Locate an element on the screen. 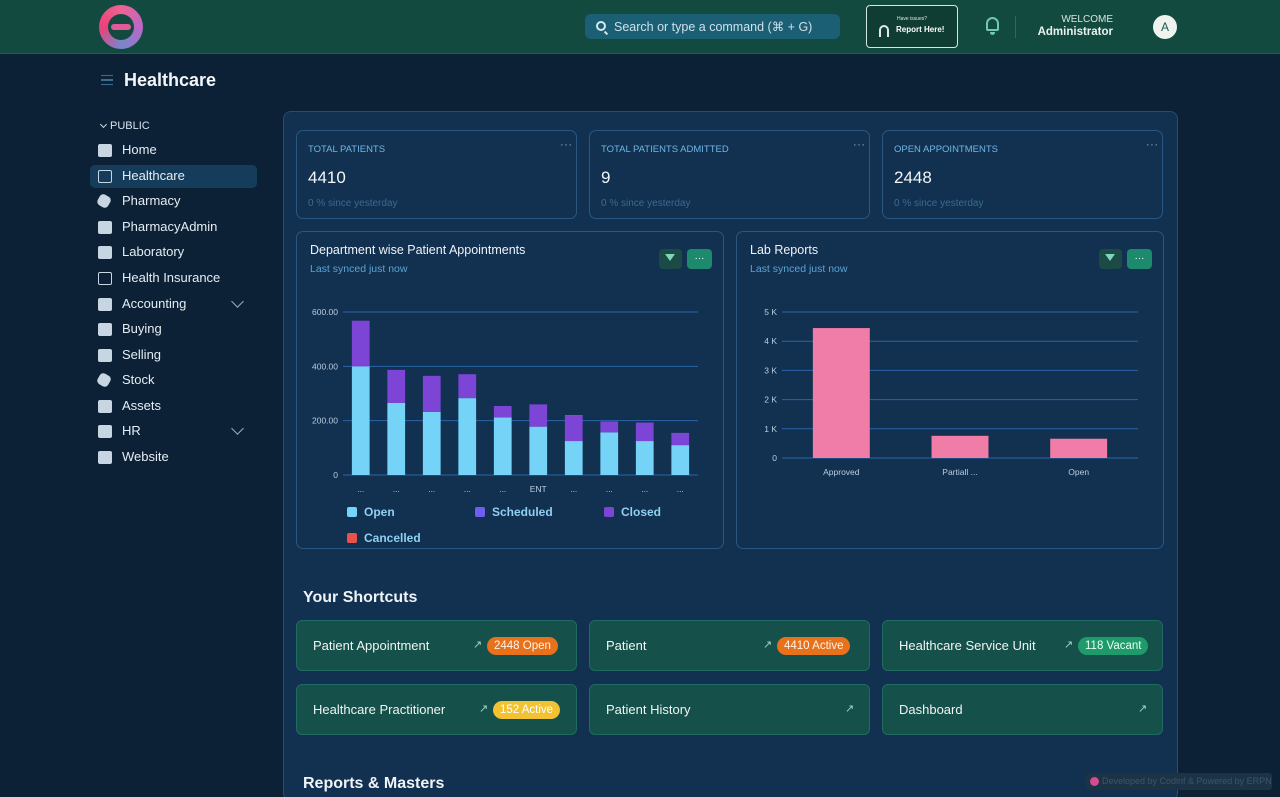 The image size is (1280, 797). stat-title: TOTAL PATIENTS ADMITTED is located at coordinates (665, 149).